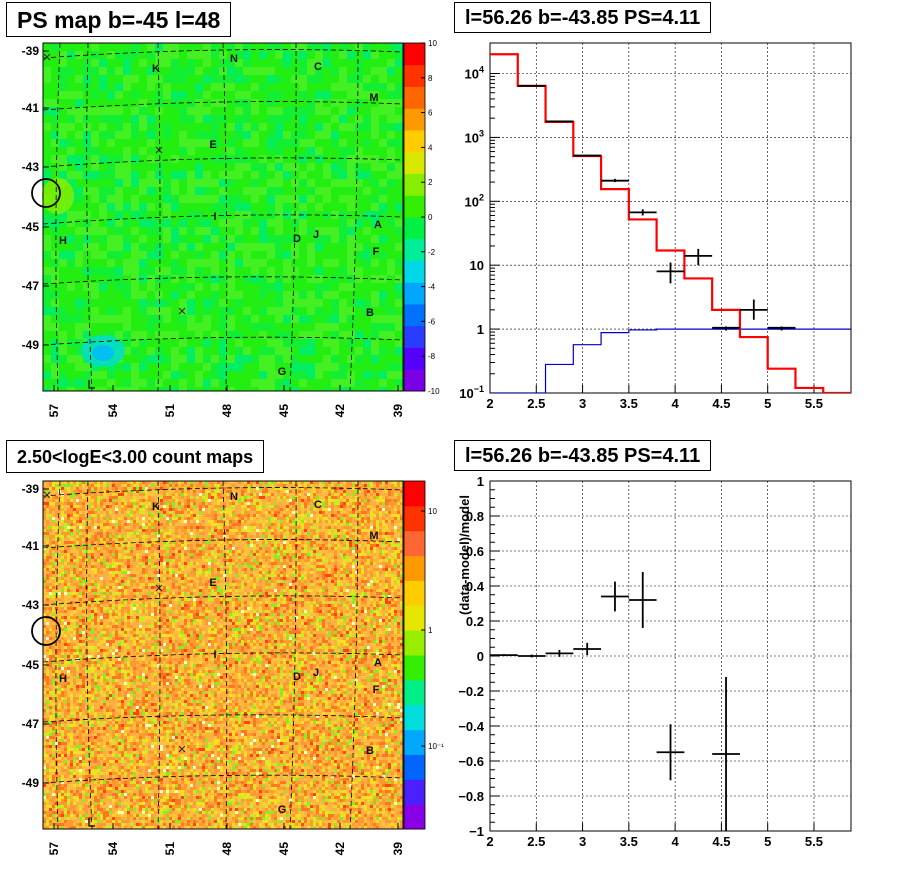  Describe the element at coordinates (814, 403) in the screenshot. I see `spectrum-x-tick: 5.5` at that location.